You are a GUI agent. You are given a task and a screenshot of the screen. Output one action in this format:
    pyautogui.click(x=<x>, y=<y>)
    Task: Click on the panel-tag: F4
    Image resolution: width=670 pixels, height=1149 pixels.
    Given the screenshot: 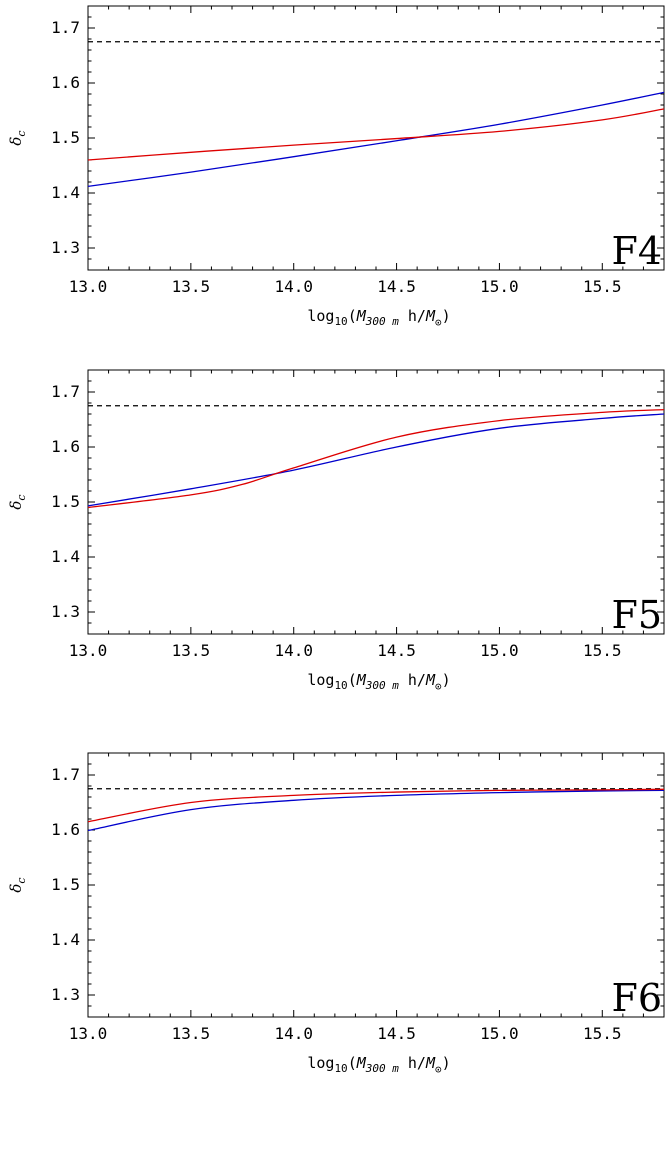 What is the action you would take?
    pyautogui.click(x=636, y=251)
    